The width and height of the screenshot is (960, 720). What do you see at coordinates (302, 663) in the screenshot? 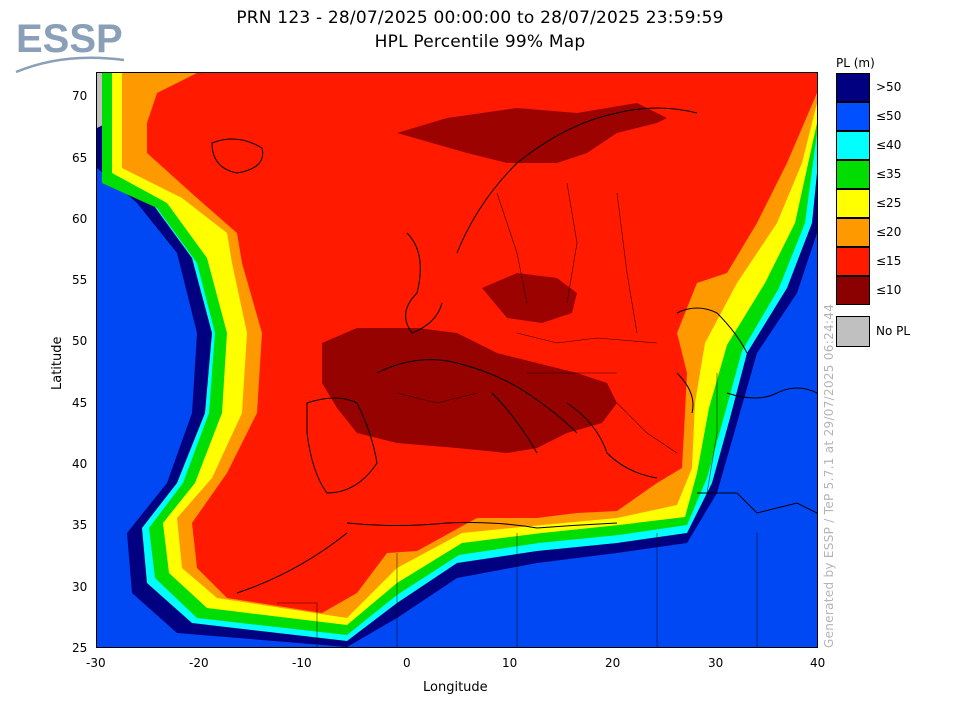
I see `x-tick: -10` at bounding box center [302, 663].